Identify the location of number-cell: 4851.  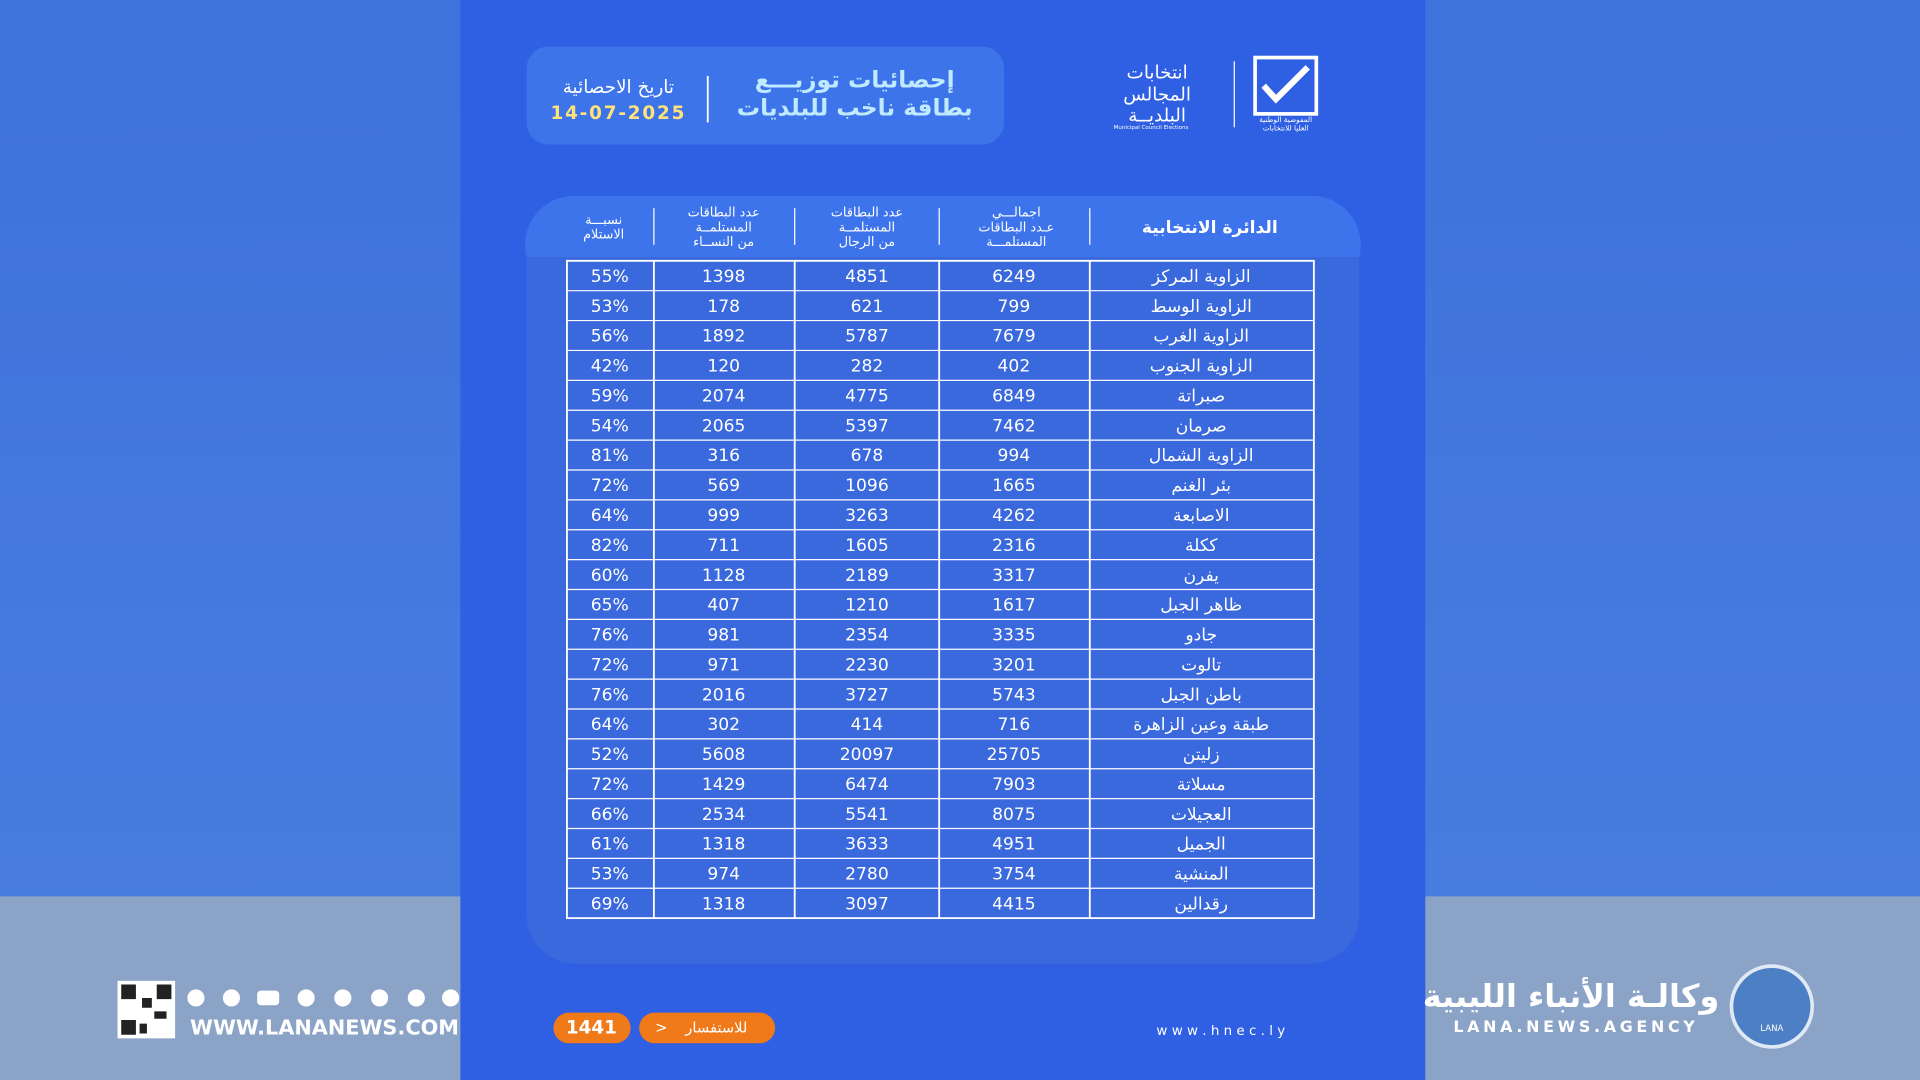
(867, 277).